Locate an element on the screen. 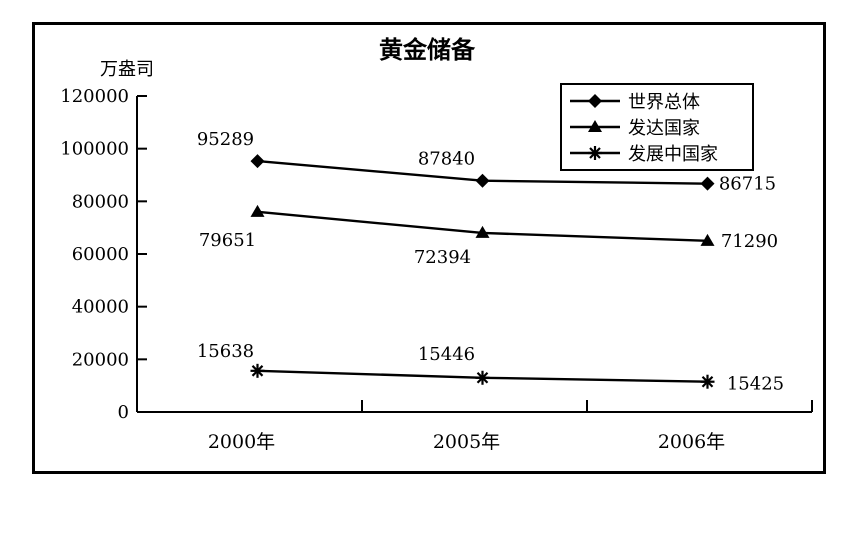 The image size is (864, 535). x-category-label: 2006年 is located at coordinates (691, 442).